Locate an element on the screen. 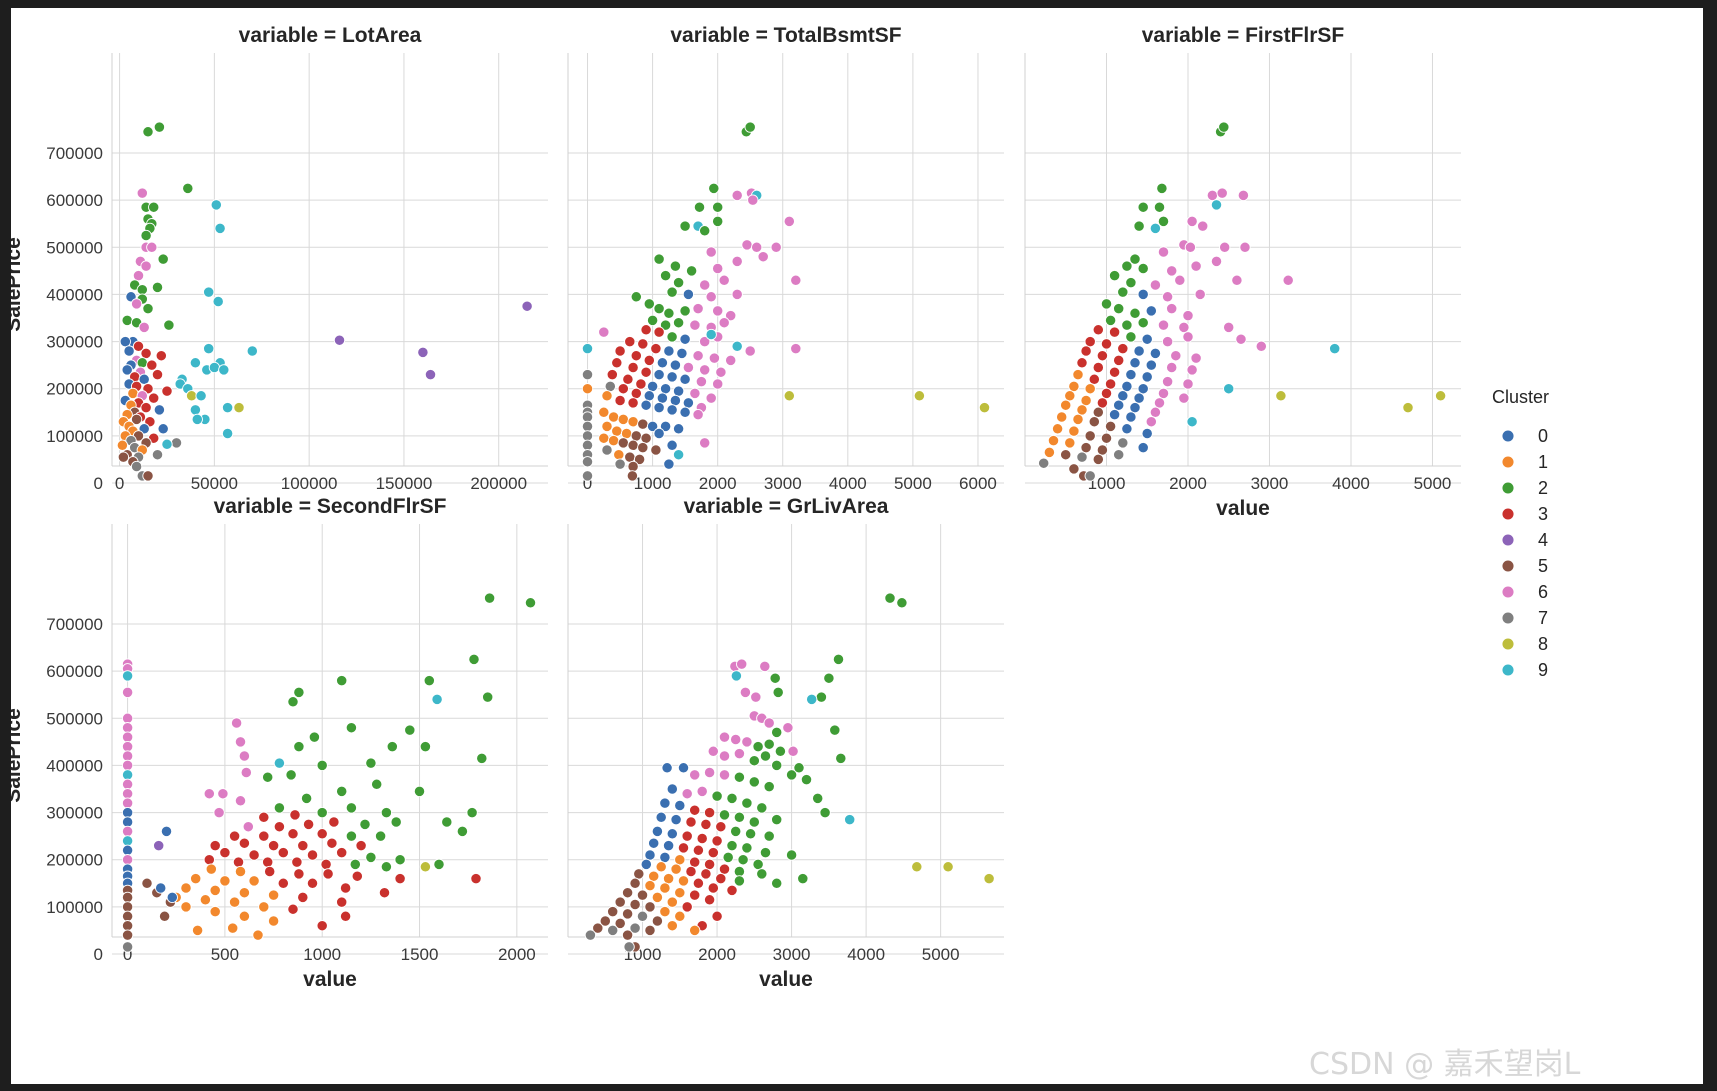 Image resolution: width=1717 pixels, height=1091 pixels. x-tick-label: 200000 is located at coordinates (498, 483).